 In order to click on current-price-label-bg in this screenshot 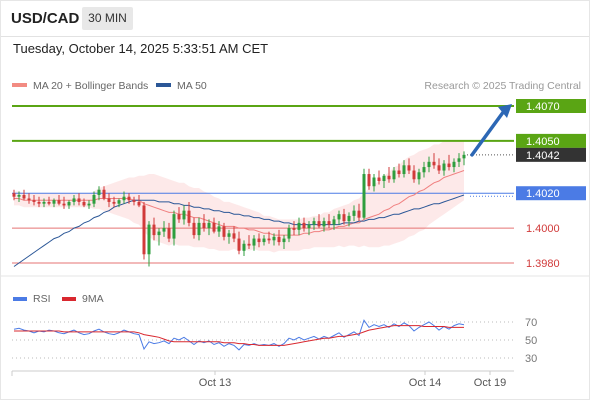, I will do `click(551, 154)`.